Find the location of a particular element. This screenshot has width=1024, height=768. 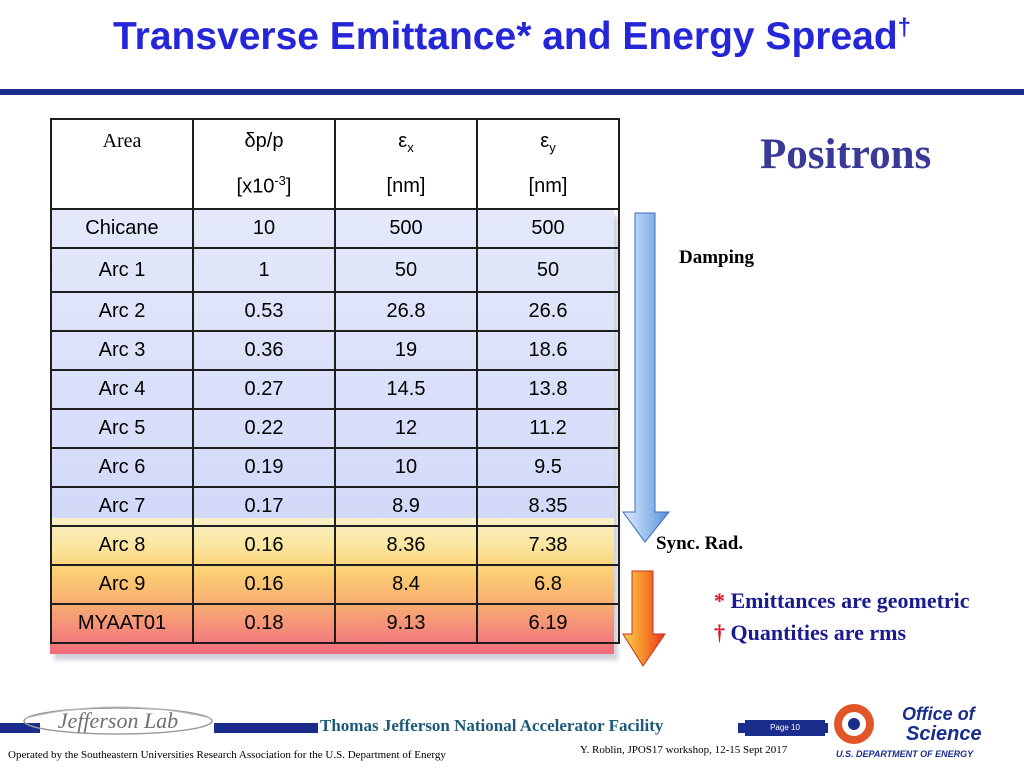

office-line2: Science is located at coordinates (944, 734).